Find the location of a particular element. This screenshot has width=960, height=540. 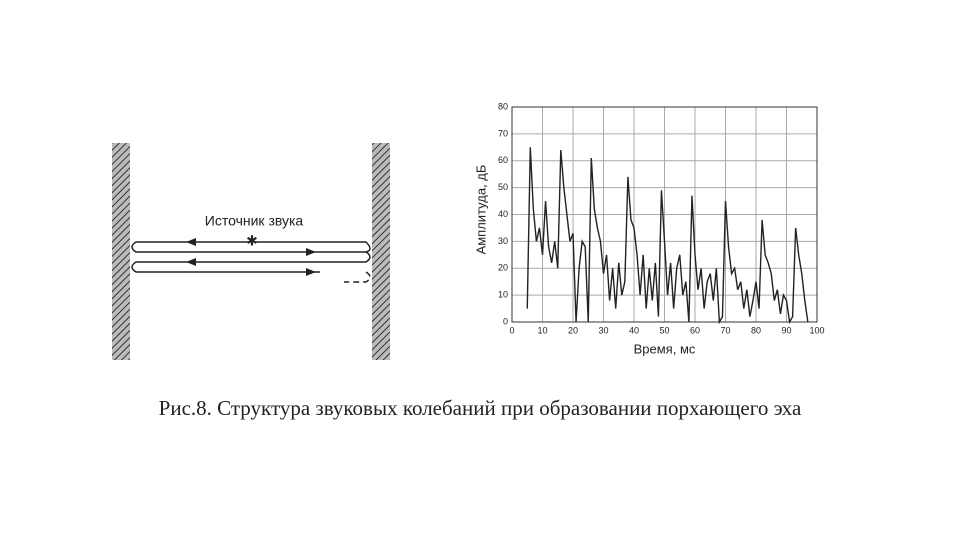

x-tick-label: 70 is located at coordinates (725, 330).